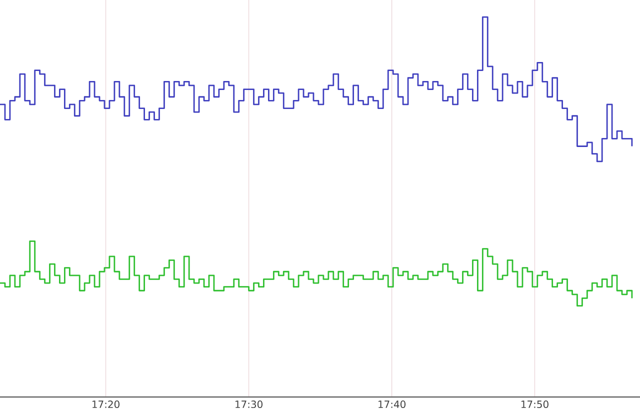  Describe the element at coordinates (106, 404) in the screenshot. I see `x-tick-label: 17:20` at that location.